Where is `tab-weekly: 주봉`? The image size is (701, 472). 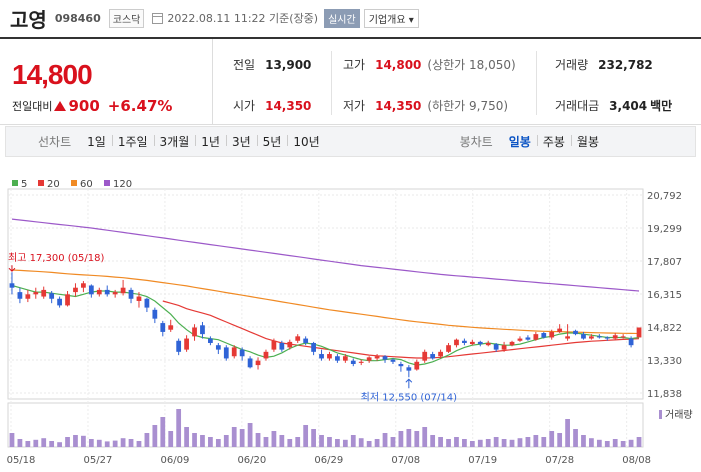
tab-weekly: 주봉 is located at coordinates (553, 141).